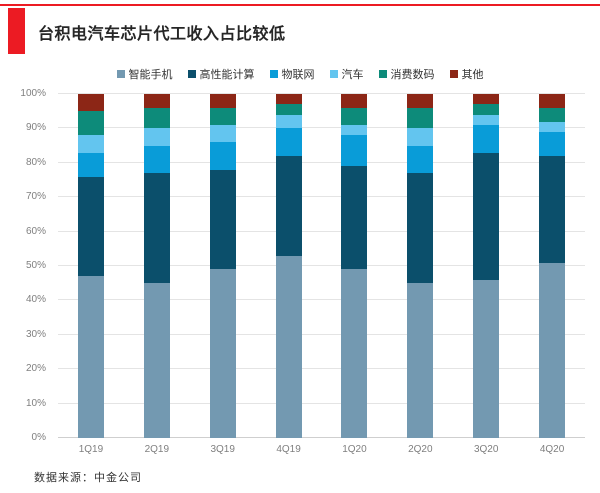  Describe the element at coordinates (144, 74) in the screenshot. I see `legend-item-智能手机: 智能手机` at that location.